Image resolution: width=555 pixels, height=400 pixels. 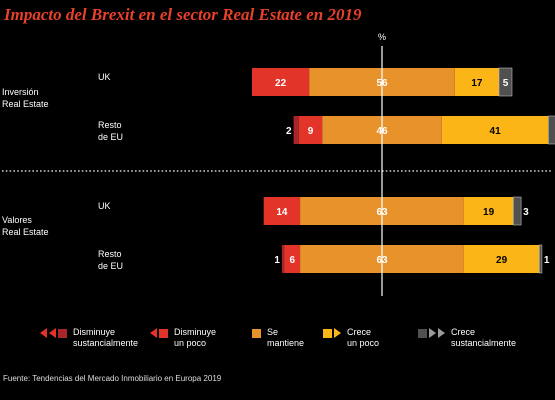 What do you see at coordinates (484, 337) in the screenshot?
I see `legend-label: Crece sustancialmente` at bounding box center [484, 337].